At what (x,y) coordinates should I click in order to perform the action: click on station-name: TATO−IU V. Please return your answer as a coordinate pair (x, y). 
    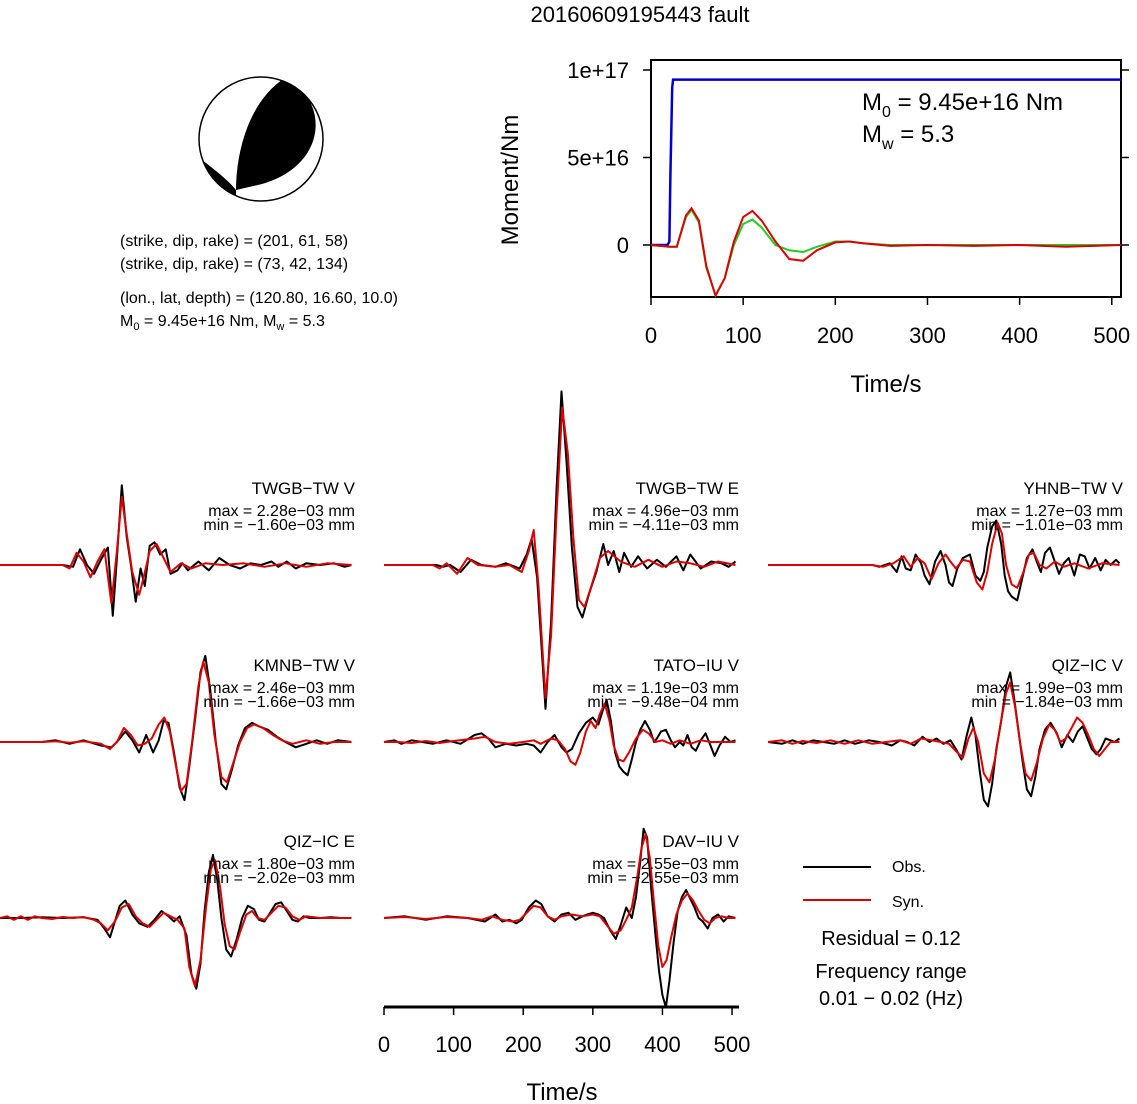
    Looking at the image, I should click on (697, 665).